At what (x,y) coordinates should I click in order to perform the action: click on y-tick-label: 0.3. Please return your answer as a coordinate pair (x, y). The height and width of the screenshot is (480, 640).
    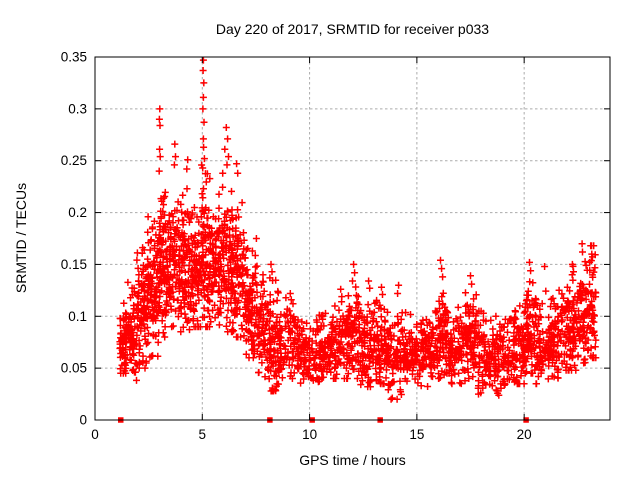
    Looking at the image, I should click on (77, 108).